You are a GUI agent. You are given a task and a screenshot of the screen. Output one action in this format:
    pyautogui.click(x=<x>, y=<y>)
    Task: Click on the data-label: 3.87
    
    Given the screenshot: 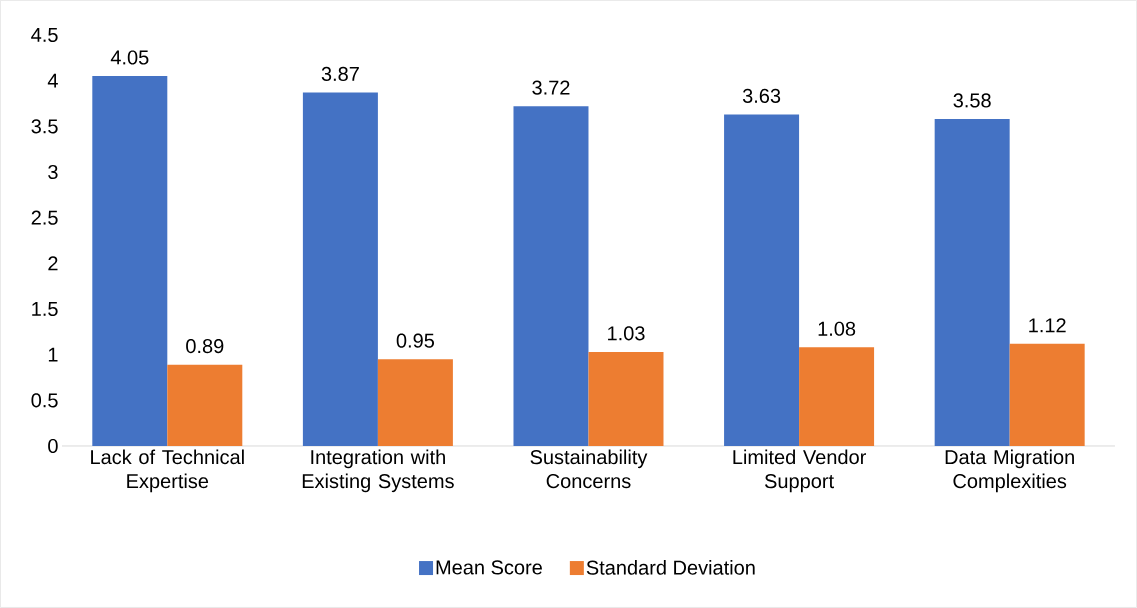 What is the action you would take?
    pyautogui.click(x=340, y=74)
    